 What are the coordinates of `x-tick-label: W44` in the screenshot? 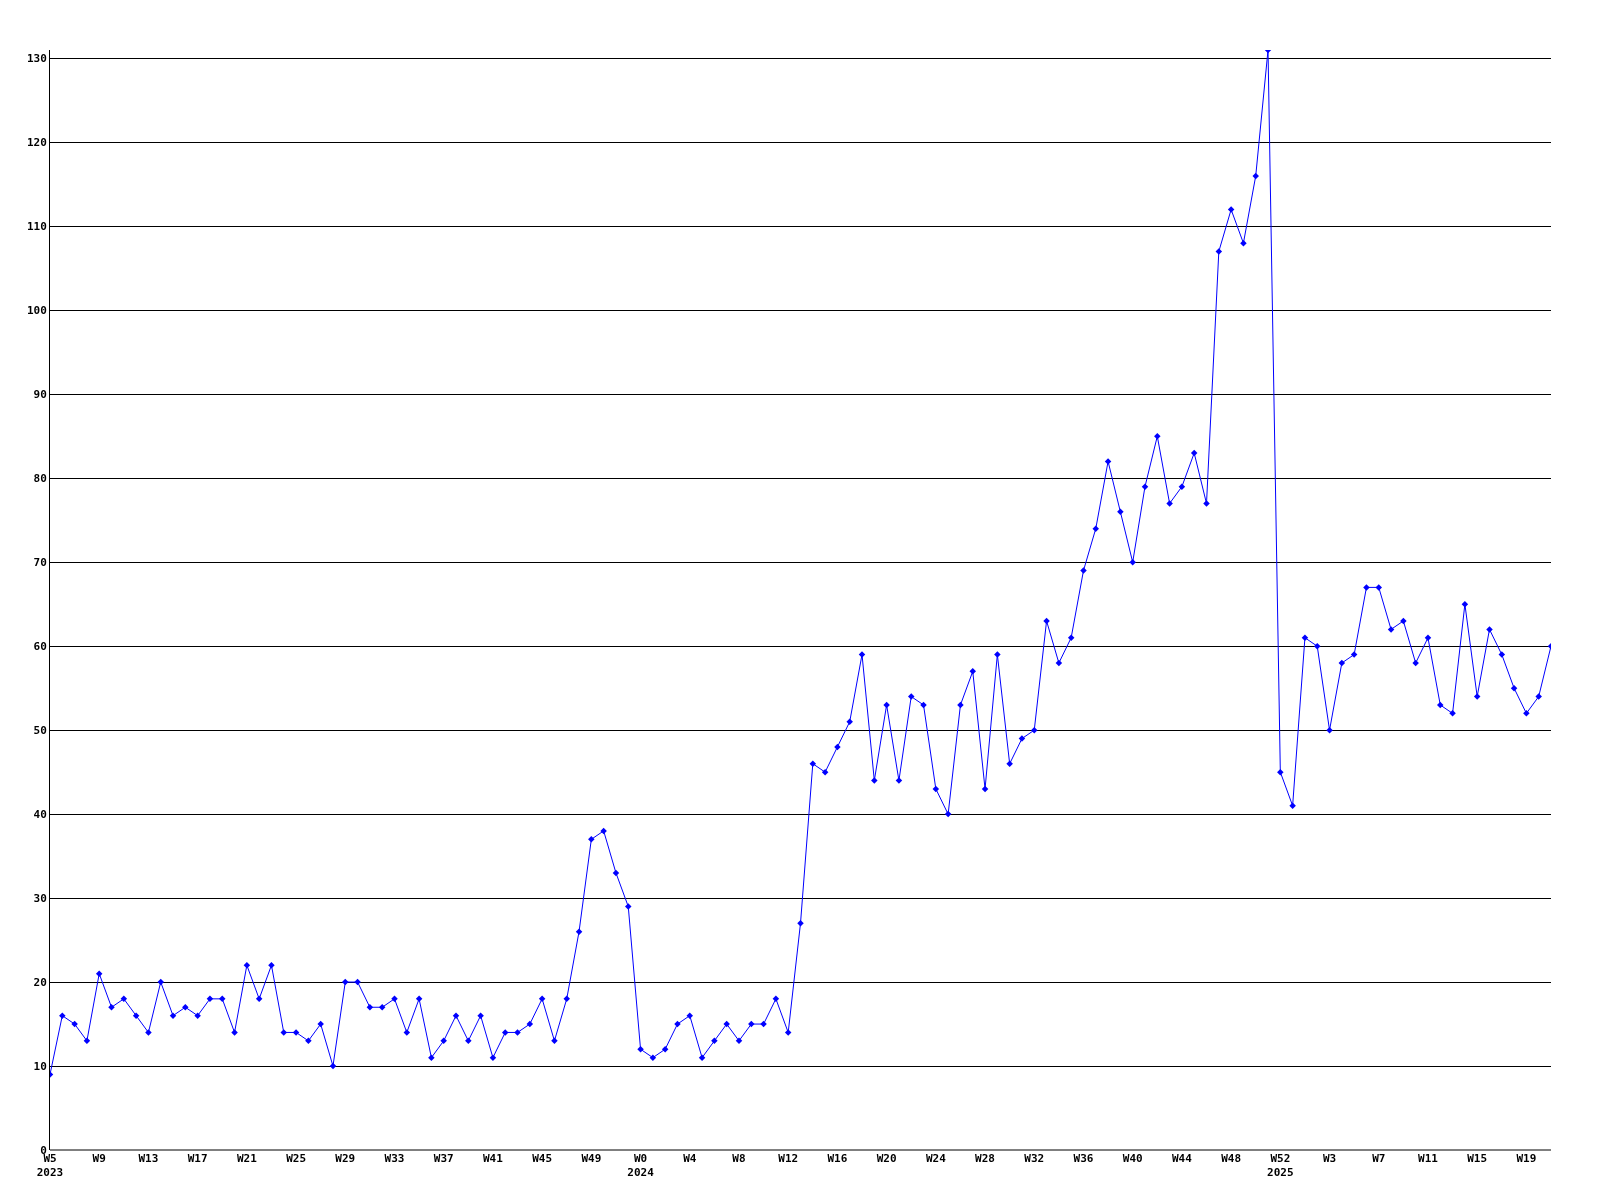 It's located at (1182, 1158).